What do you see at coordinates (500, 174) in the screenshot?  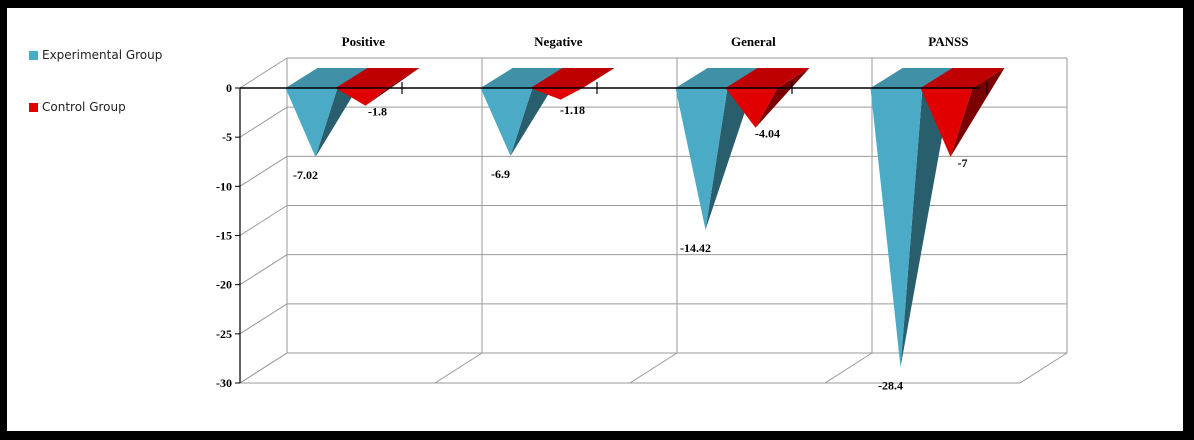 I see `data-label-experimental-negative: -6.9` at bounding box center [500, 174].